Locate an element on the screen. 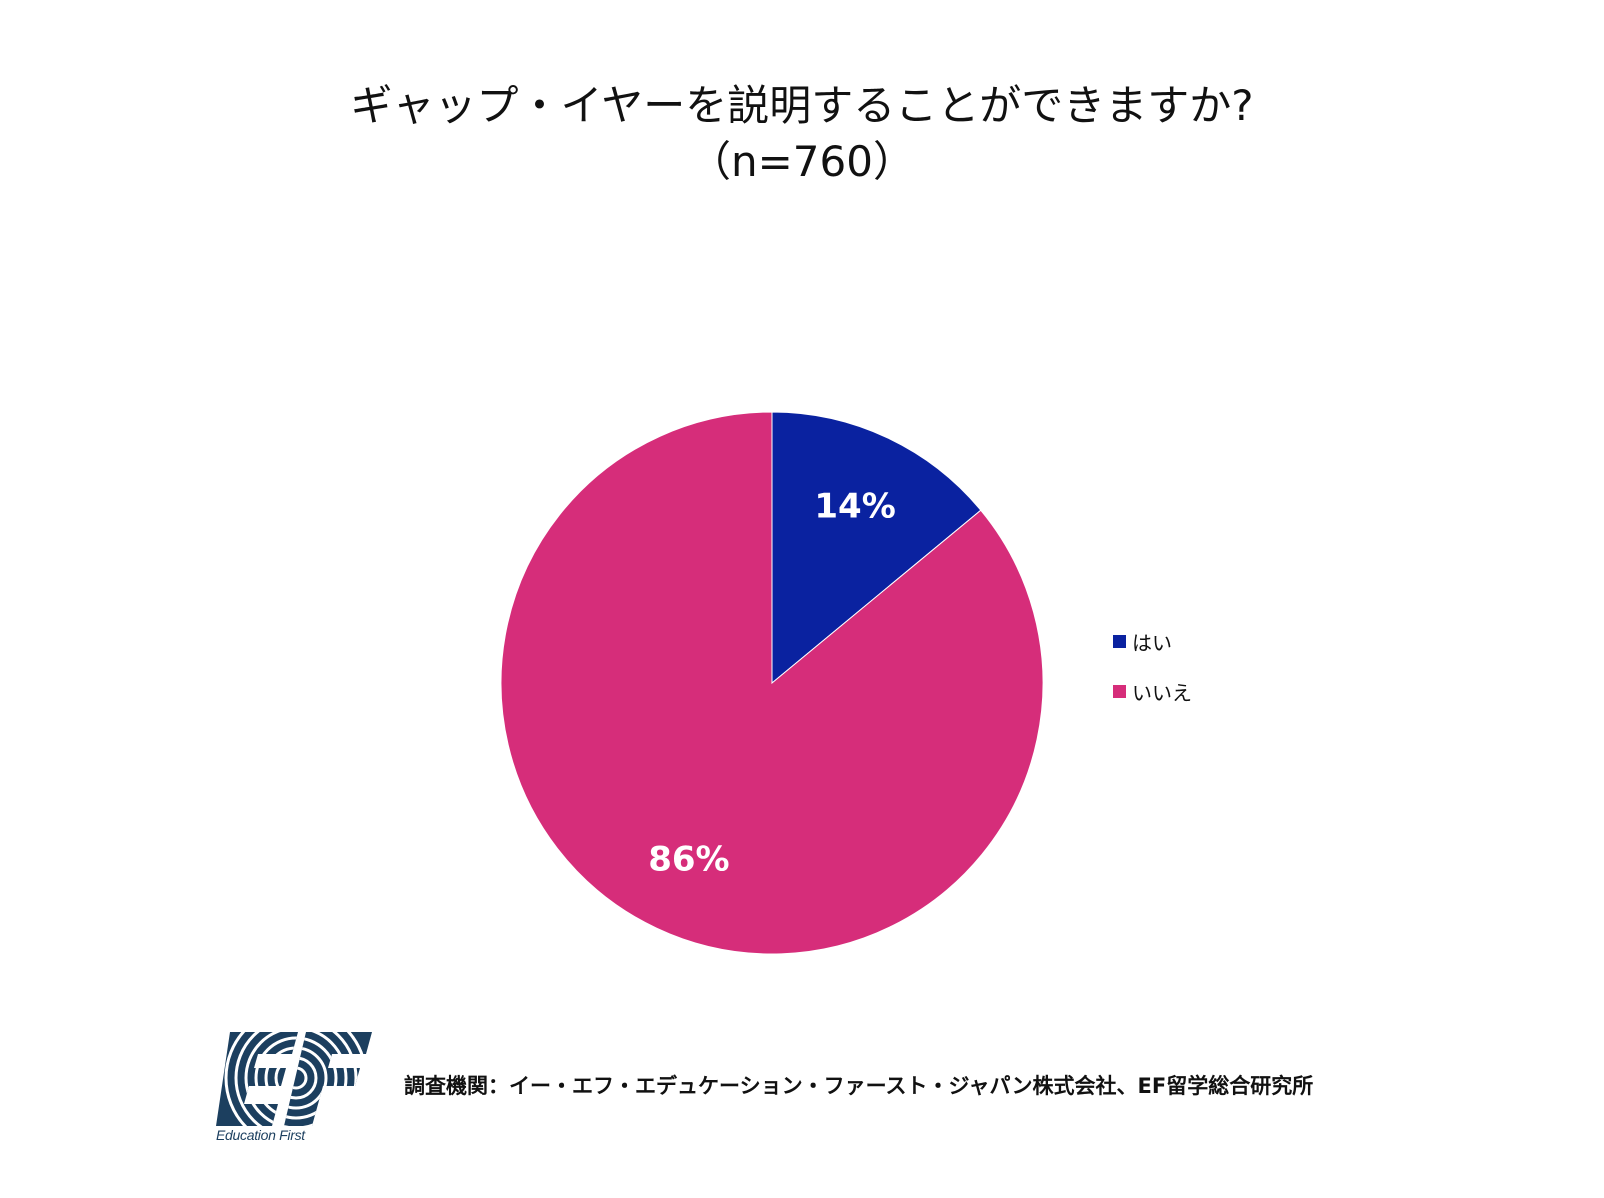 The height and width of the screenshot is (1198, 1604). chart-title-block: ギャップ・イヤーを説明することができますか? （n=760） is located at coordinates (802, 134).